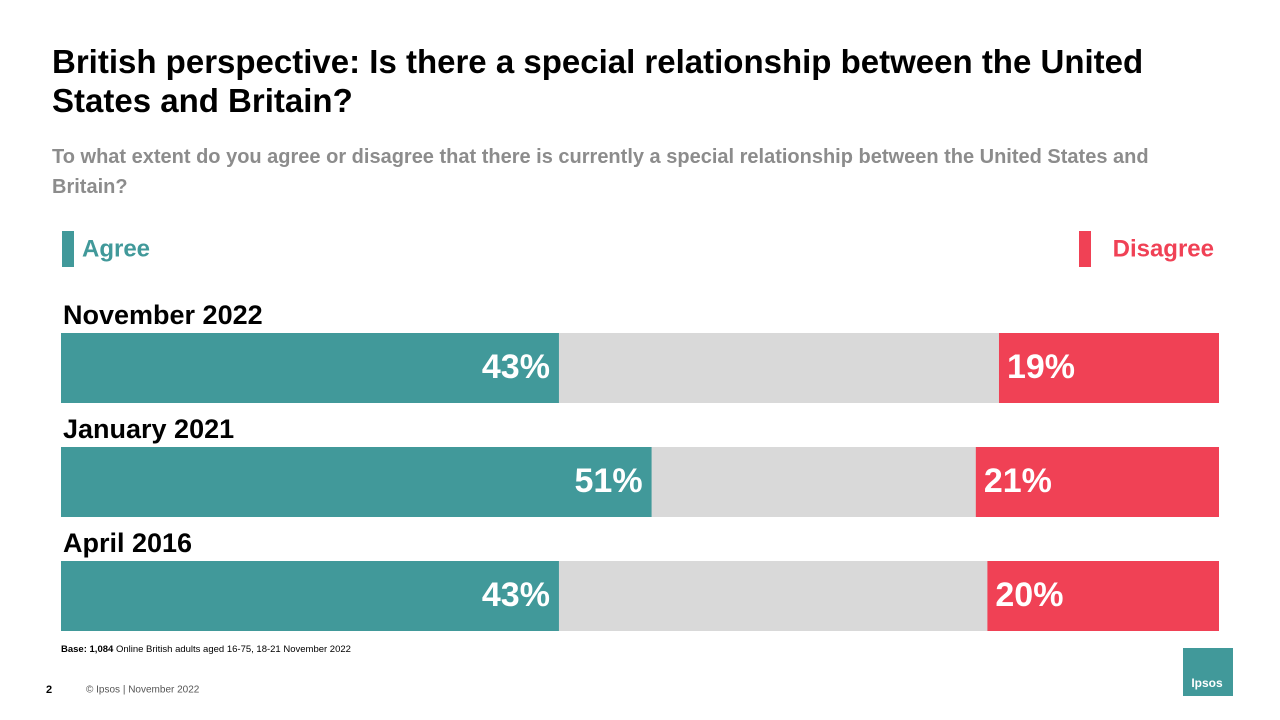  What do you see at coordinates (143, 690) in the screenshot?
I see `copyright: © Ipsos | November 2022` at bounding box center [143, 690].